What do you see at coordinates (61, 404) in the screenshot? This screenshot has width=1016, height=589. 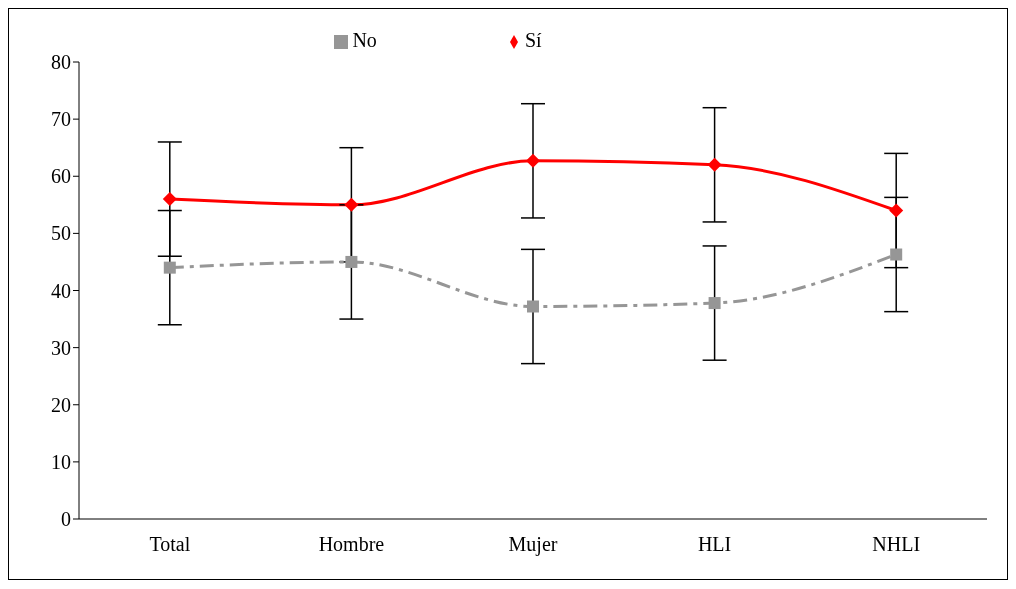 I see `y-tick-label: 20` at bounding box center [61, 404].